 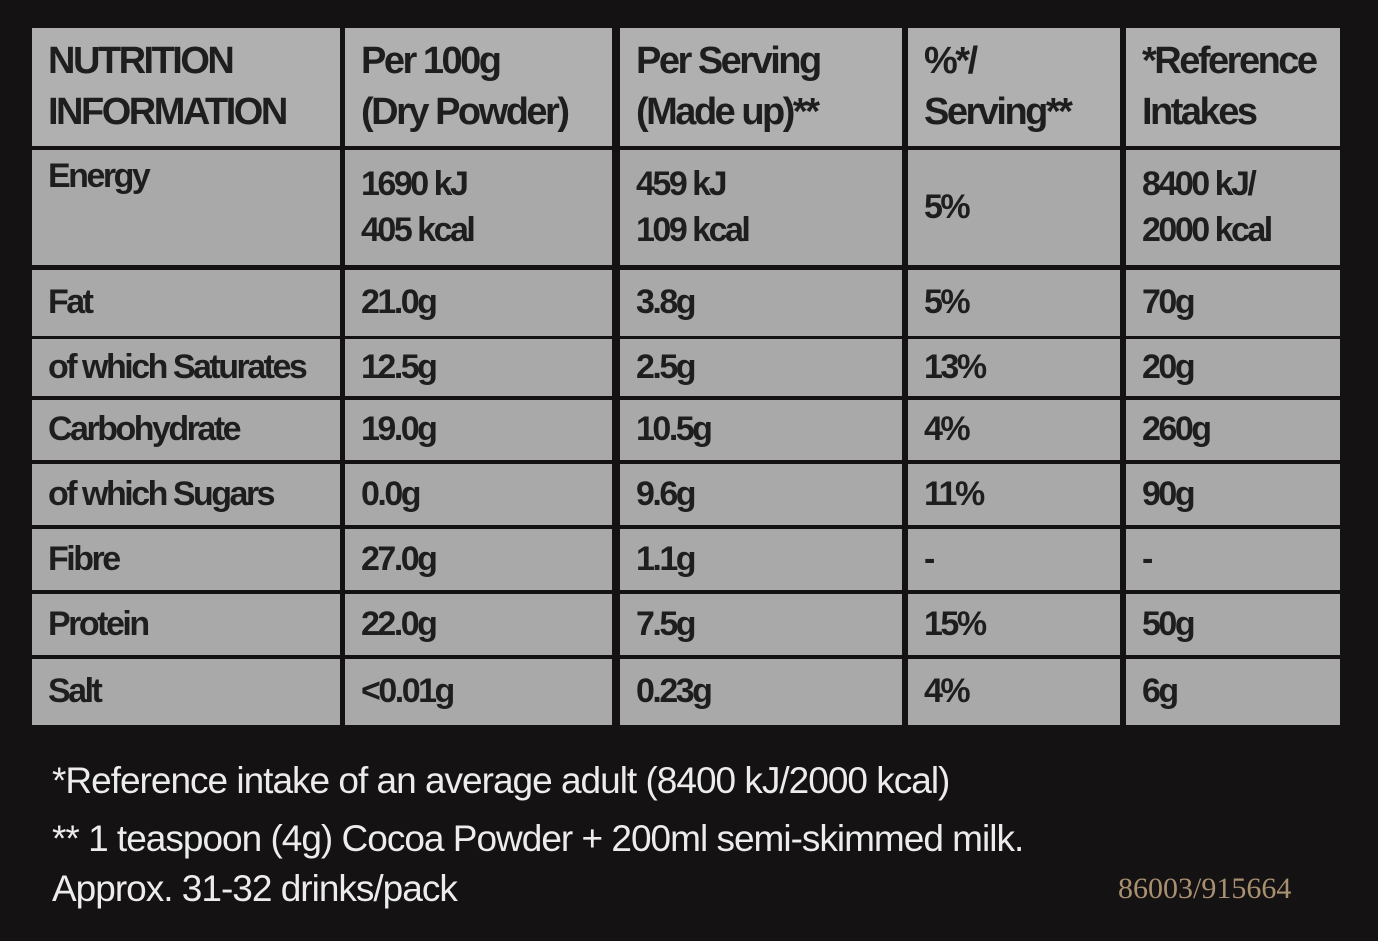 What do you see at coordinates (99, 176) in the screenshot?
I see `cell-text: Energy` at bounding box center [99, 176].